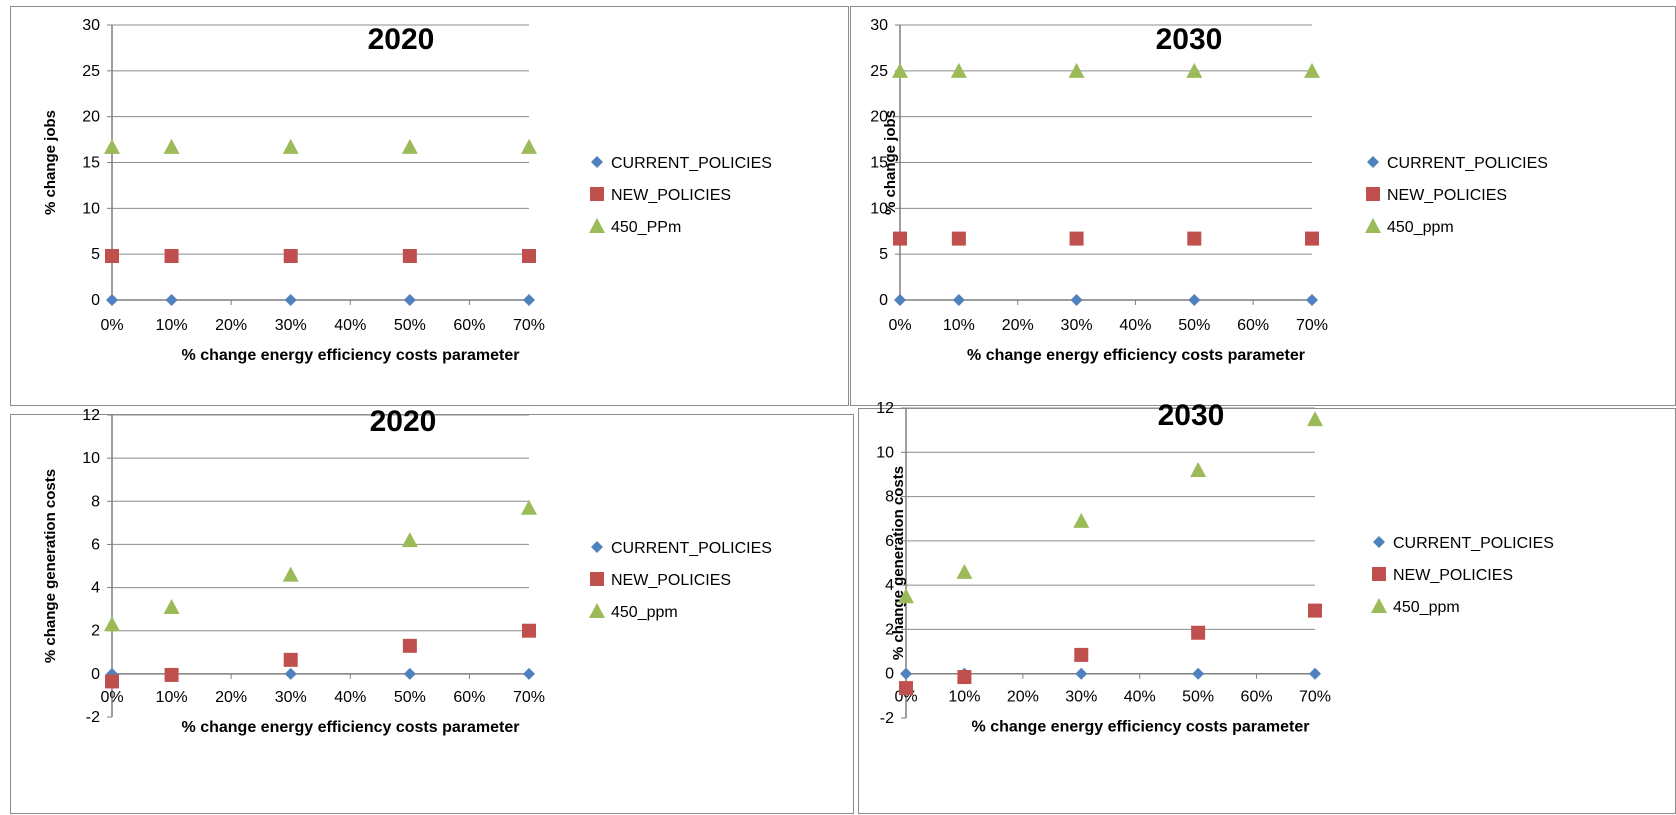 The height and width of the screenshot is (815, 1676). What do you see at coordinates (885, 408) in the screenshot?
I see `y-tick-label: 12` at bounding box center [885, 408].